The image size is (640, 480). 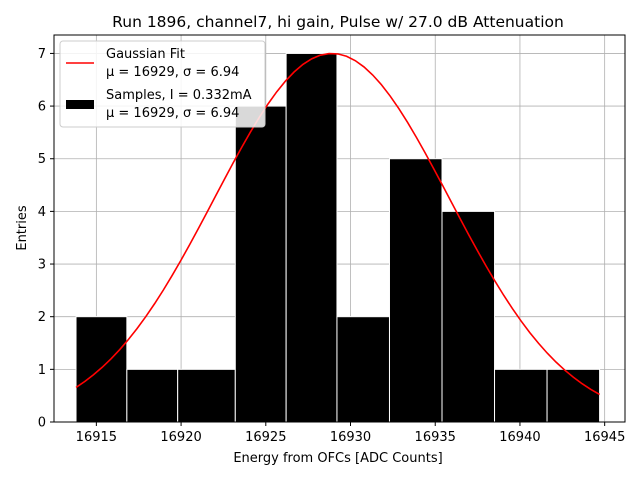 What do you see at coordinates (435, 437) in the screenshot?
I see `x-tick-label: 16935` at bounding box center [435, 437].